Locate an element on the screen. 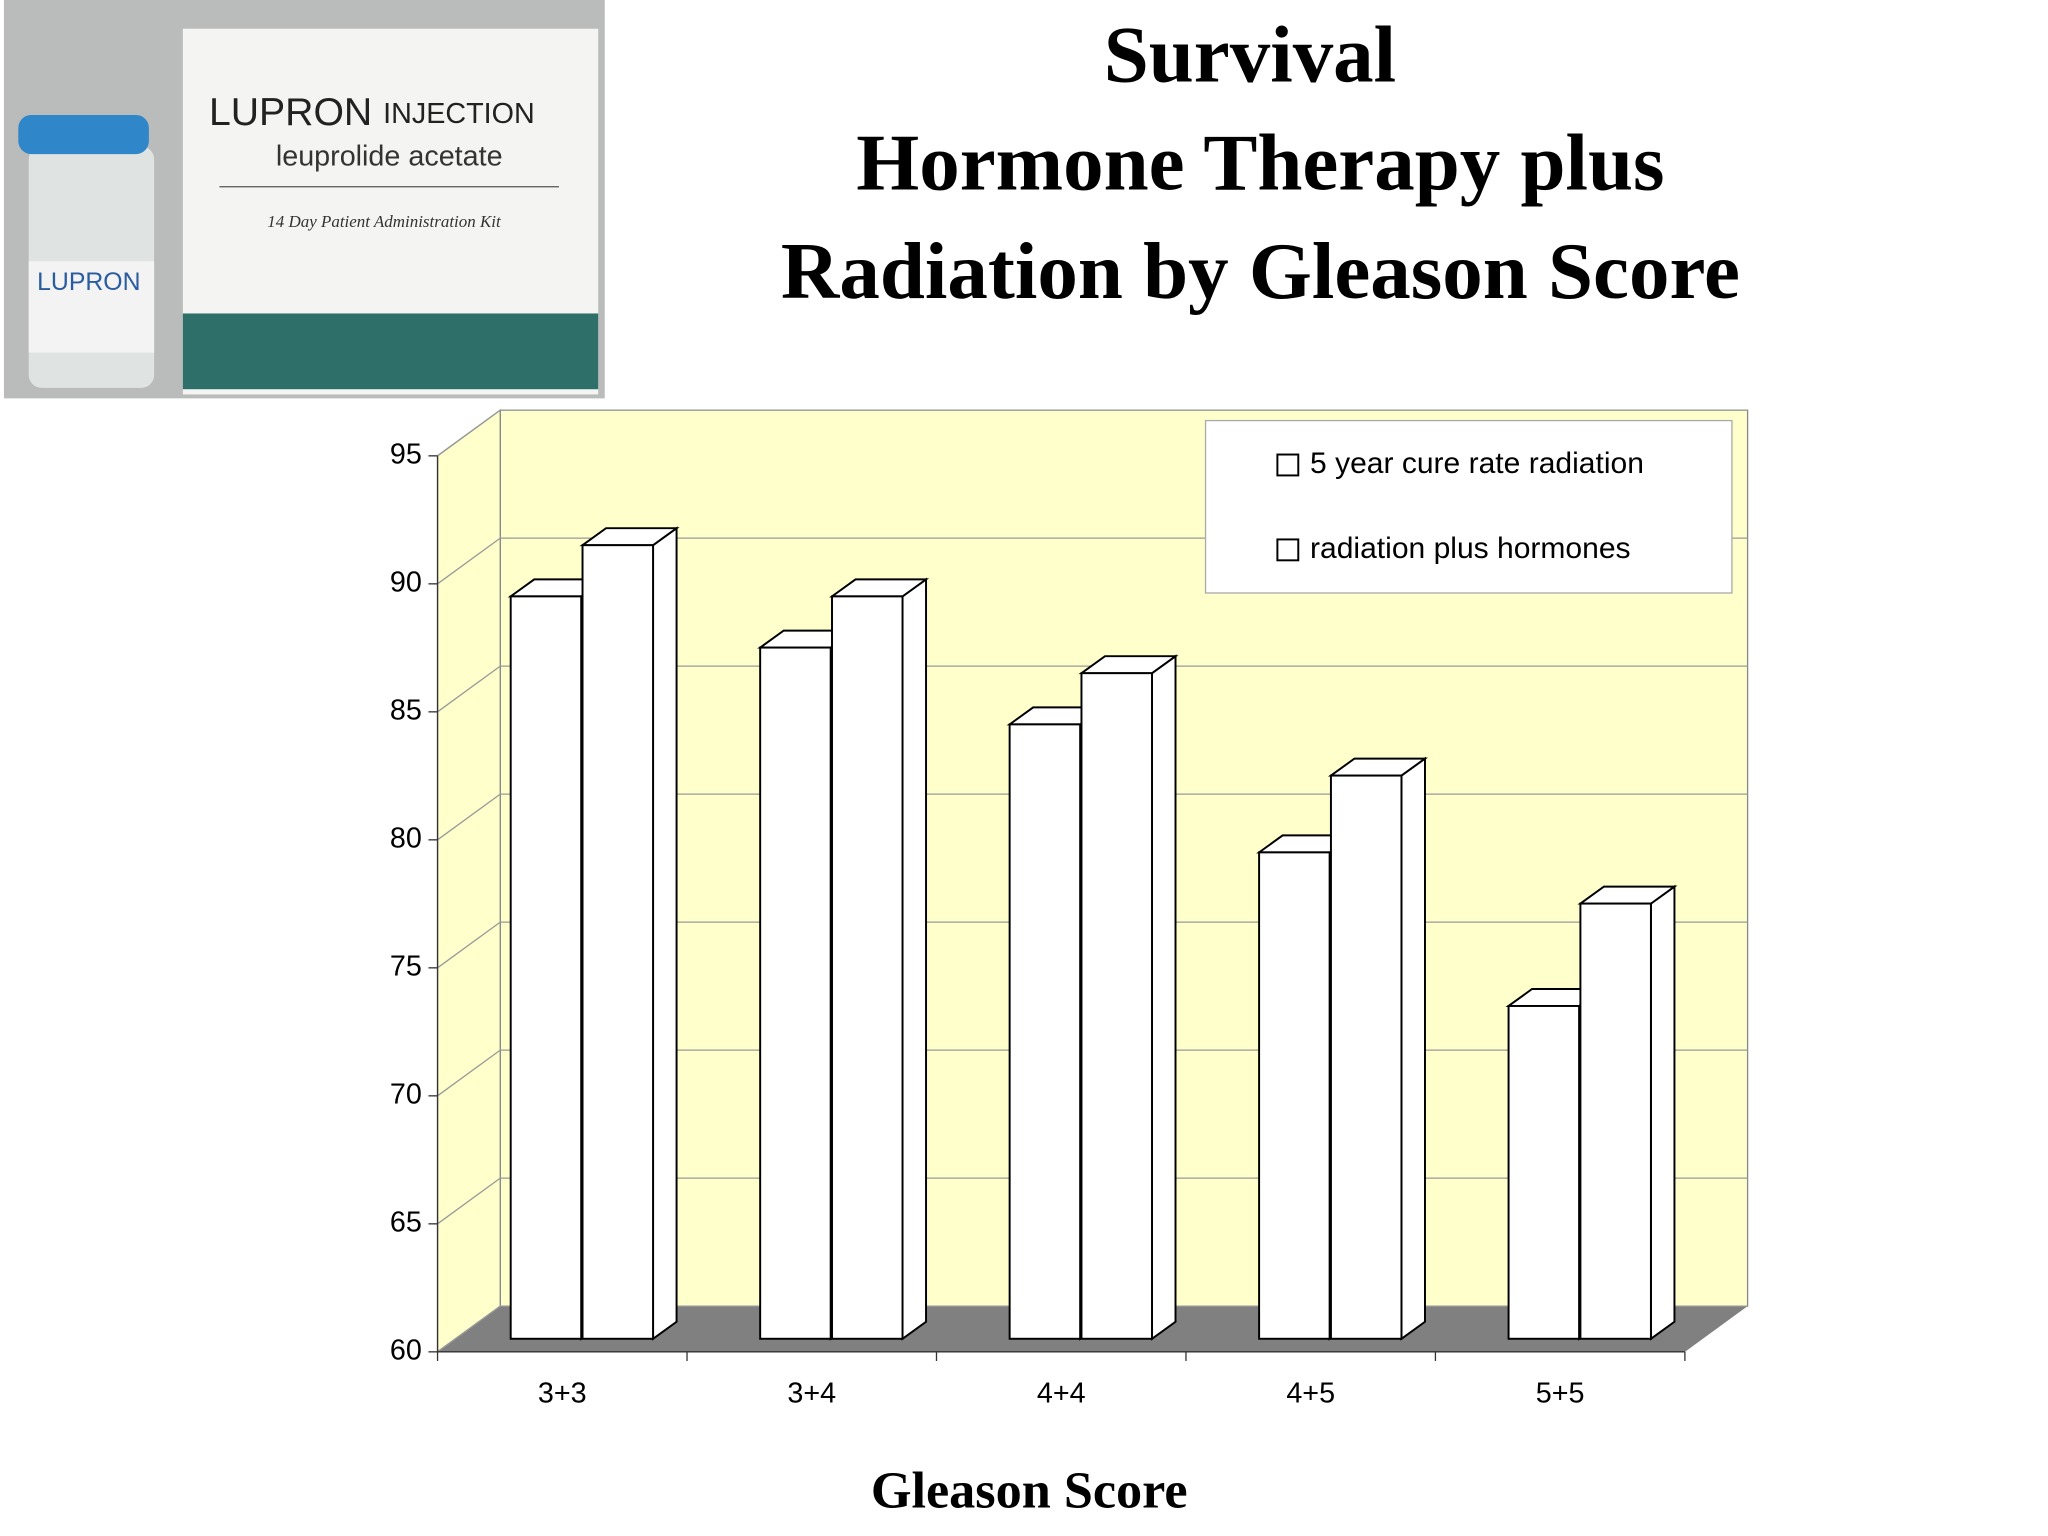 The width and height of the screenshot is (2048, 1536). vial-label is located at coordinates (91, 307).